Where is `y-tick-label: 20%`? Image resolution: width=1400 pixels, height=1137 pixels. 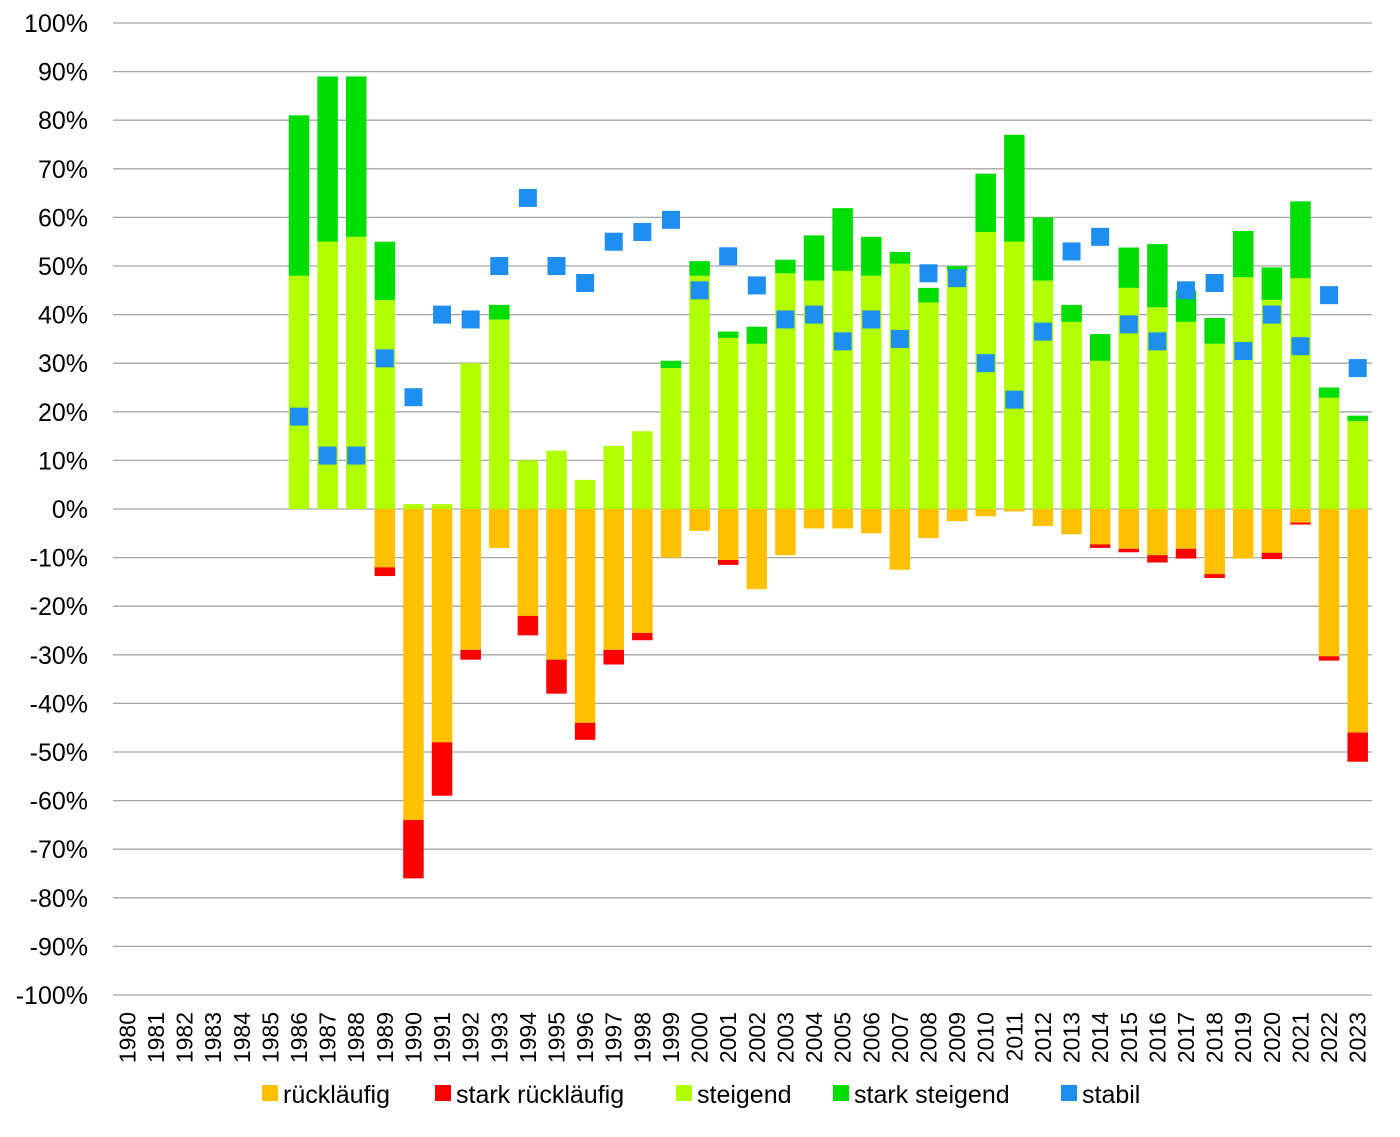 y-tick-label: 20% is located at coordinates (63, 413).